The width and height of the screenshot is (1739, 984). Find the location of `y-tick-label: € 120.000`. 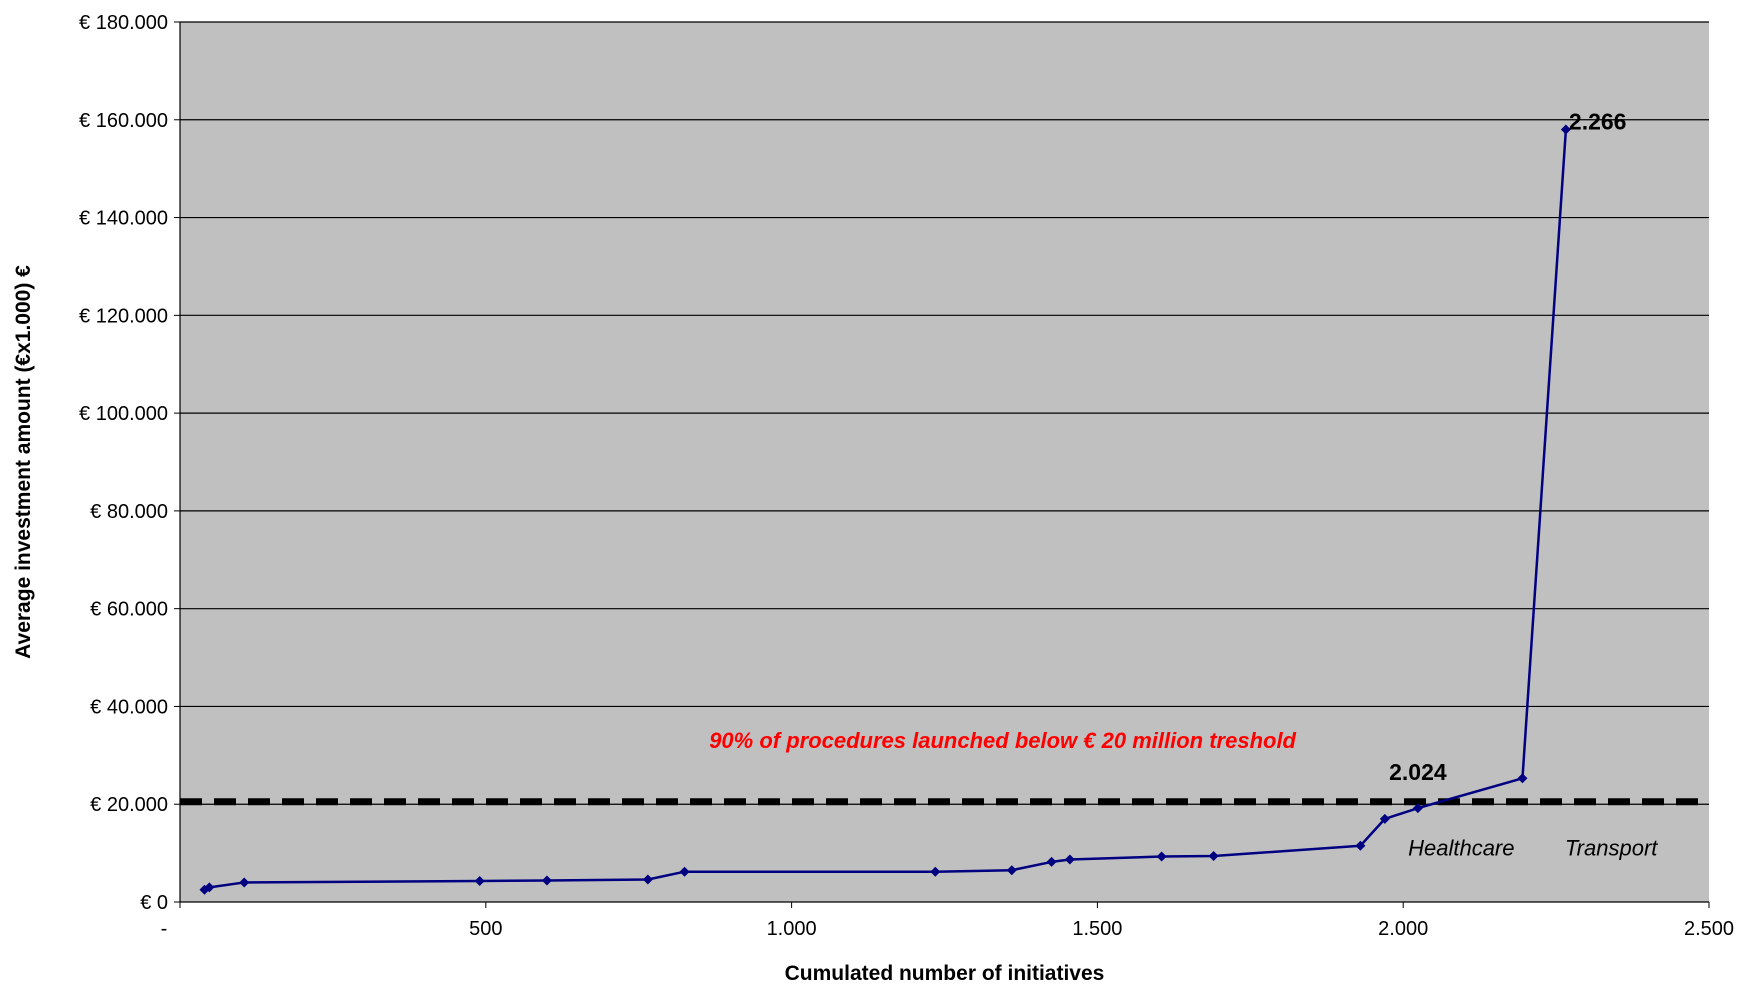

y-tick-label: € 120.000 is located at coordinates (123, 316).